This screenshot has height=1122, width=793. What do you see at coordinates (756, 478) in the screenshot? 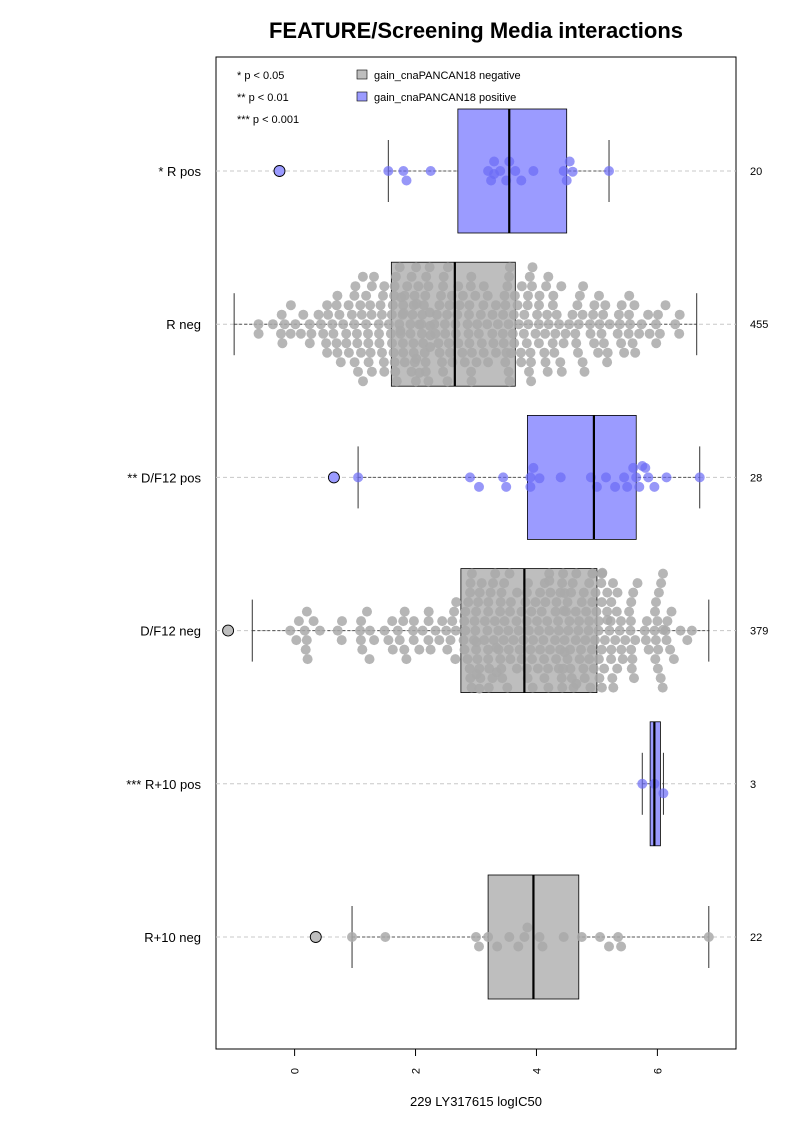
I see `group-count: 28` at bounding box center [756, 478].